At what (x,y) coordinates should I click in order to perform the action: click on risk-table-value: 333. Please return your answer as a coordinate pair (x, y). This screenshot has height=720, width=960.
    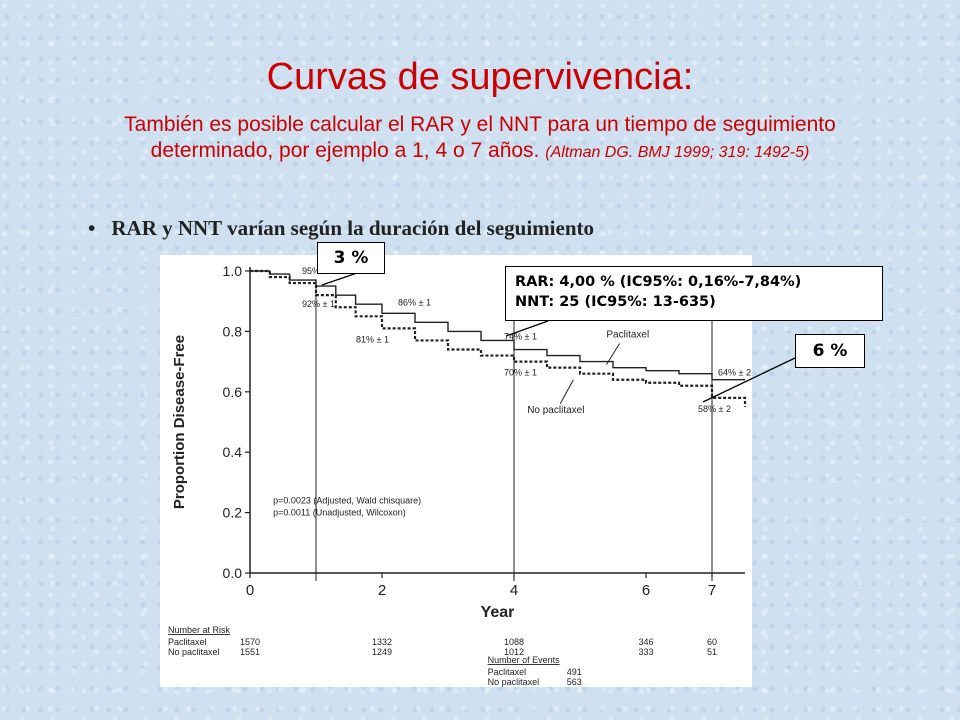
    Looking at the image, I should click on (645, 652).